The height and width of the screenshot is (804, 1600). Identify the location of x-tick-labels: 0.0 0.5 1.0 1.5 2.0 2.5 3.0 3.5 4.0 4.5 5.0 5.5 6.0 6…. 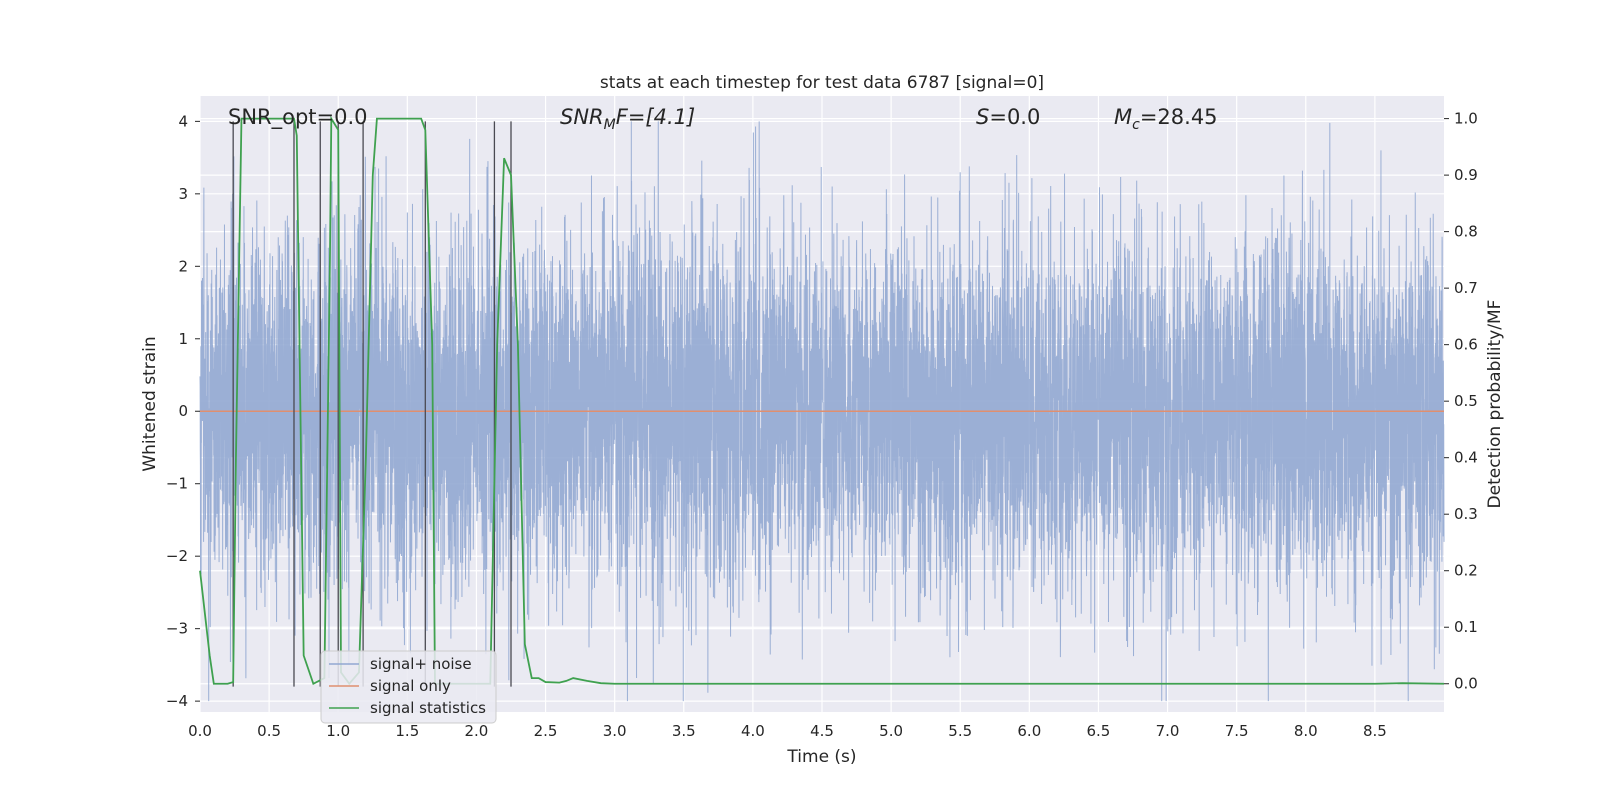
(787, 731).